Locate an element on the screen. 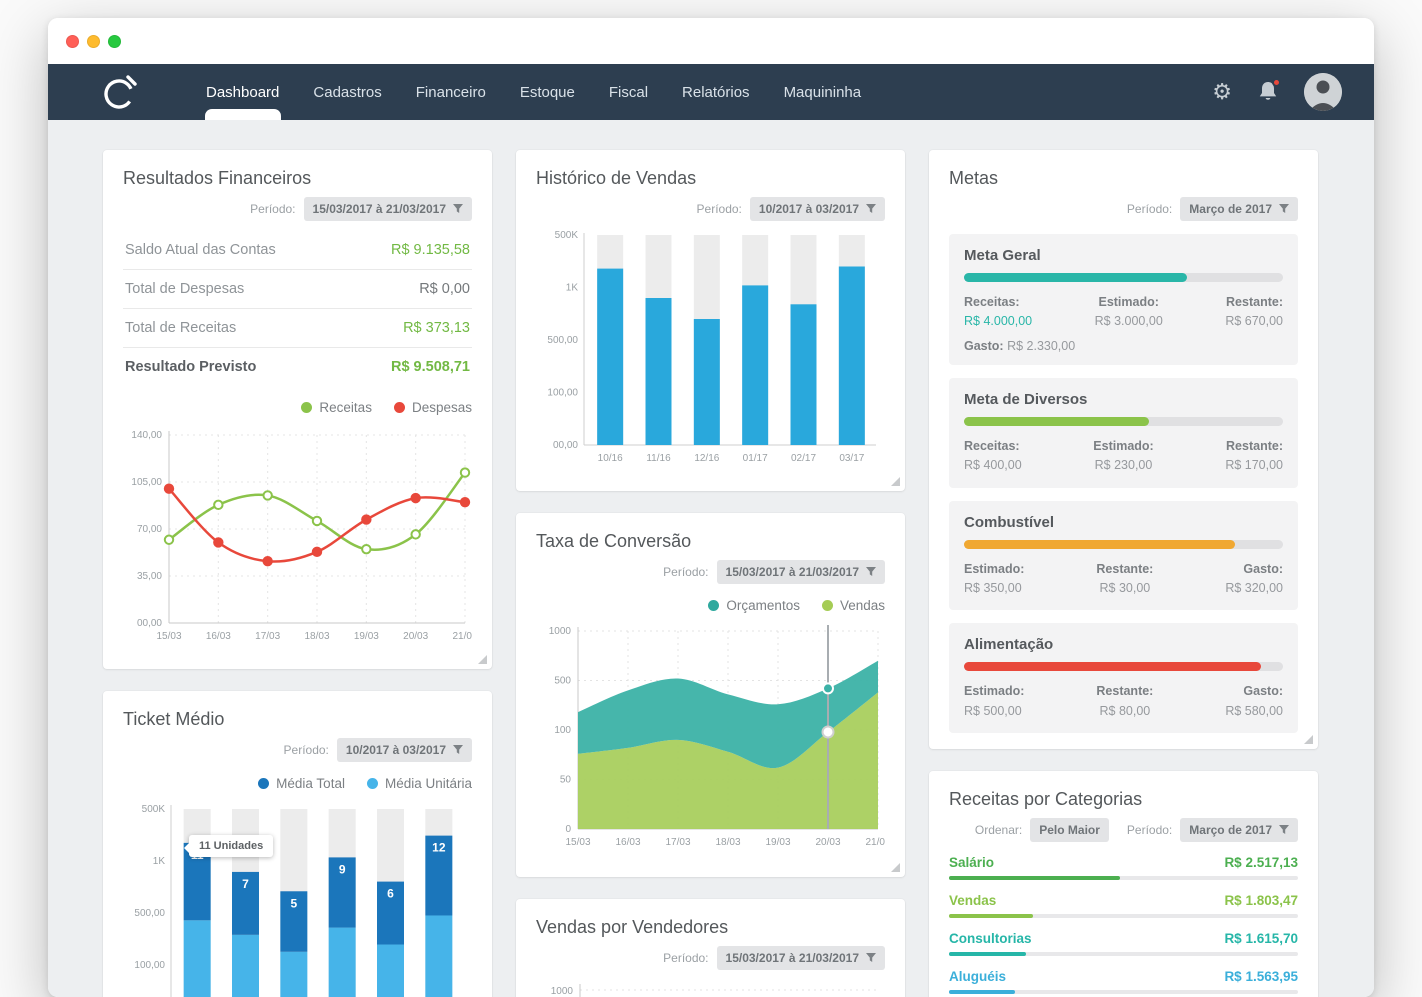 This screenshot has width=1422, height=997. svg-text: 1K is located at coordinates (159, 861).